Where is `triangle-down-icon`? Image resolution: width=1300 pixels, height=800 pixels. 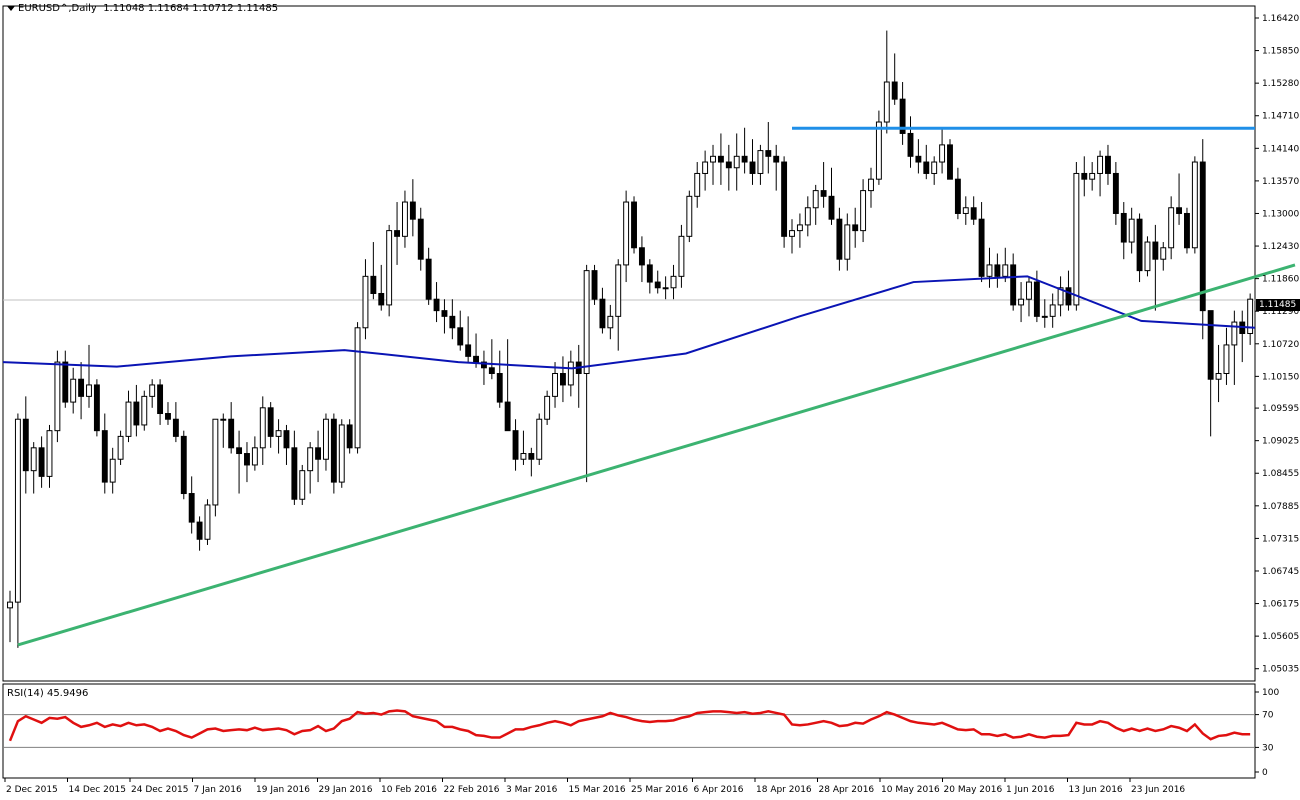
triangle-down-icon is located at coordinates (11, 8).